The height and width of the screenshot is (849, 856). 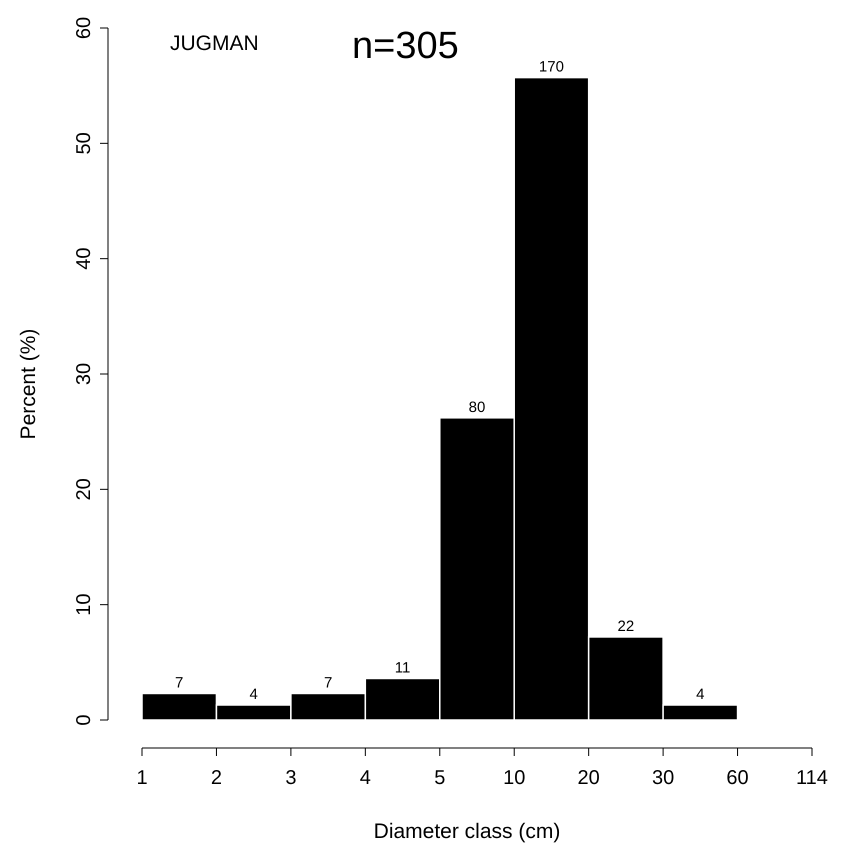 I want to click on x-axis-title: Diameter class (cm), so click(x=467, y=831).